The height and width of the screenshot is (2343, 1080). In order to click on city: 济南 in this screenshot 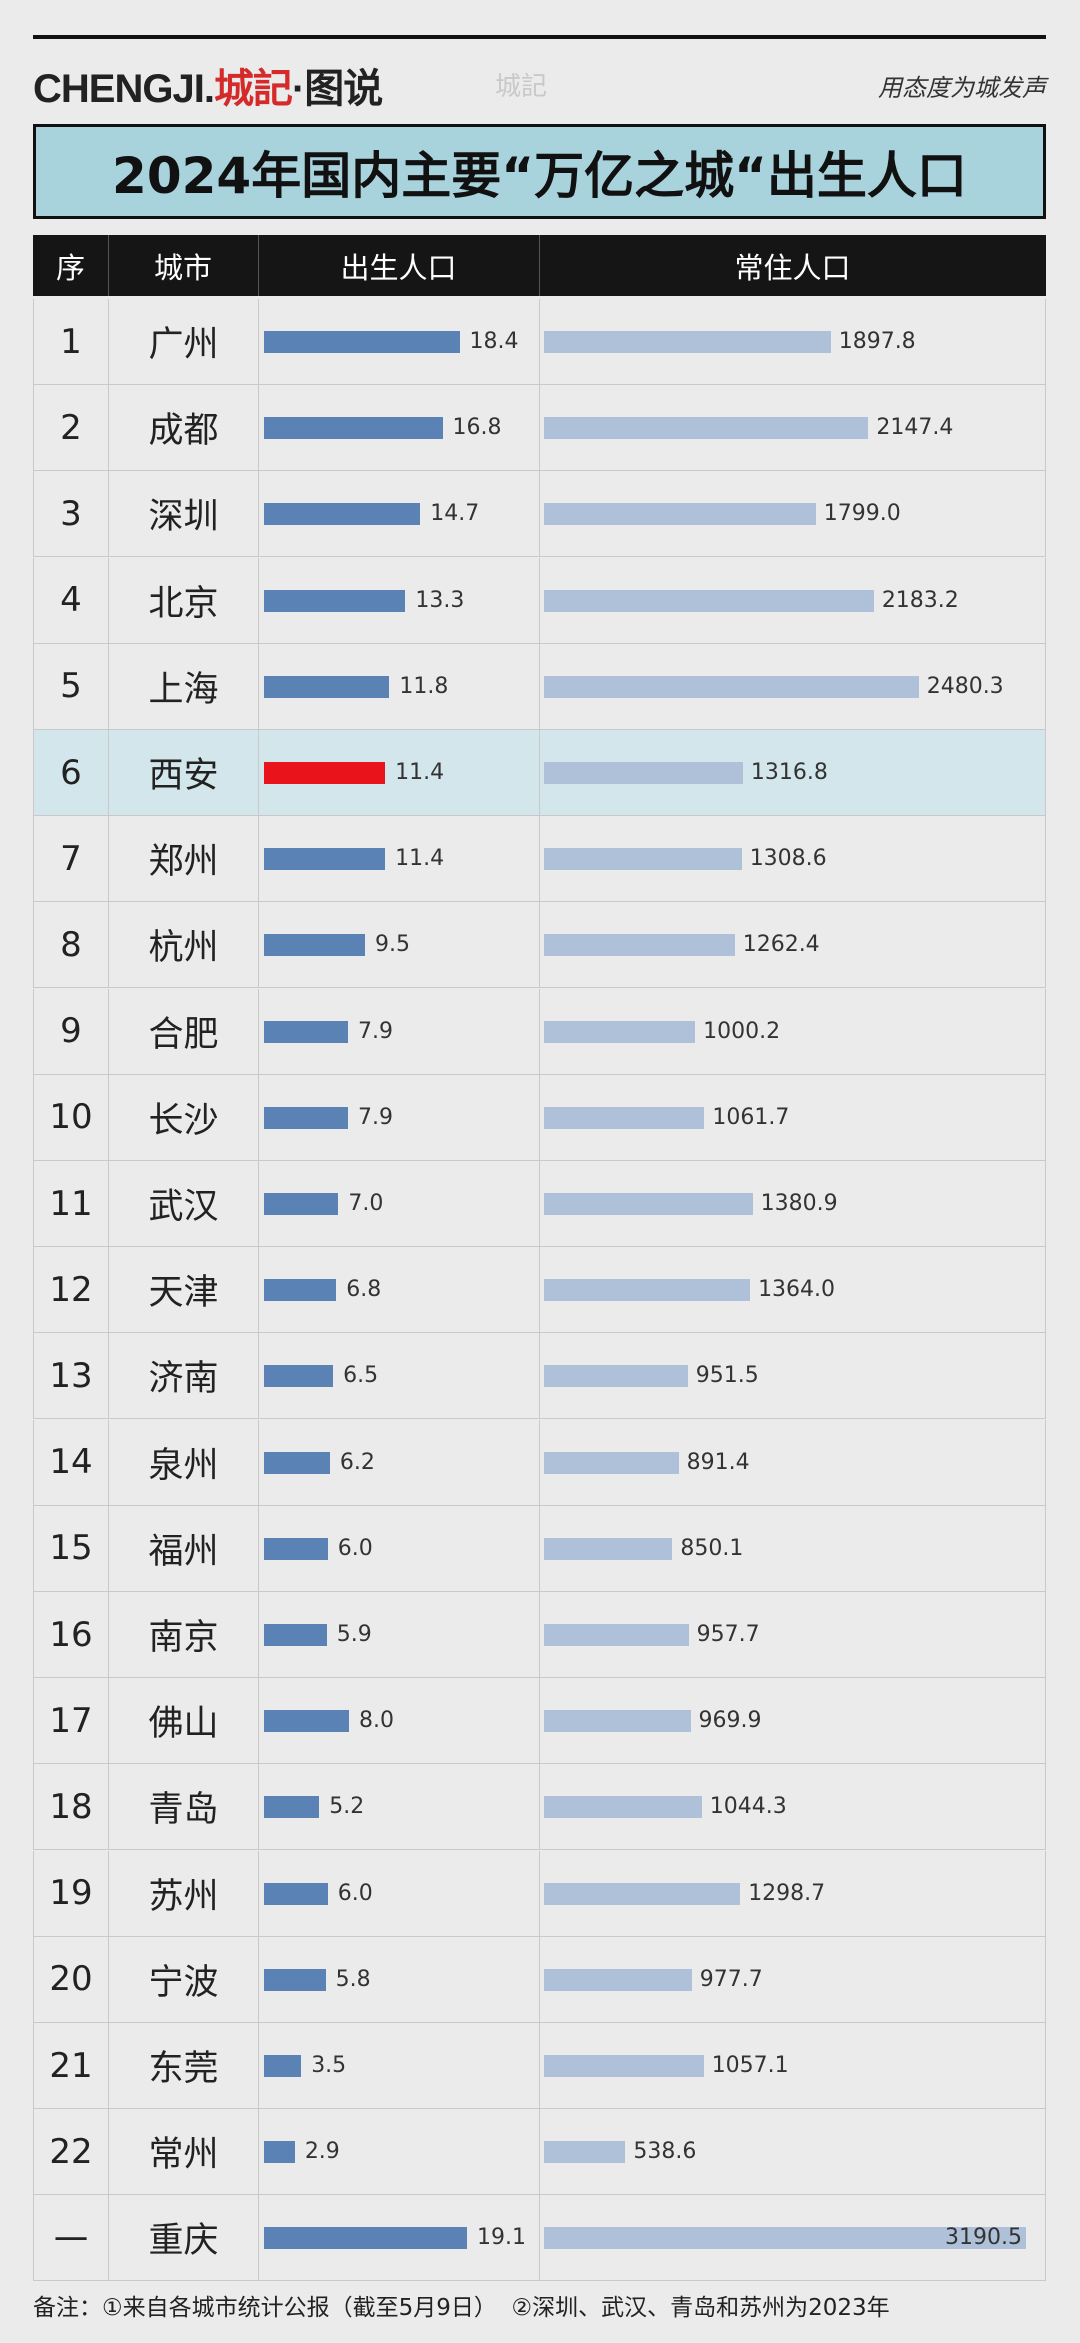, I will do `click(184, 1376)`.